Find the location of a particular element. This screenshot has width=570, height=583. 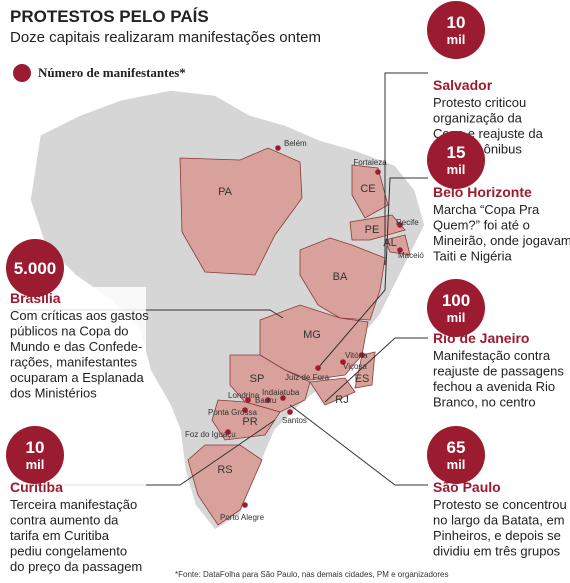

callout-city: Brasília is located at coordinates (35, 298).